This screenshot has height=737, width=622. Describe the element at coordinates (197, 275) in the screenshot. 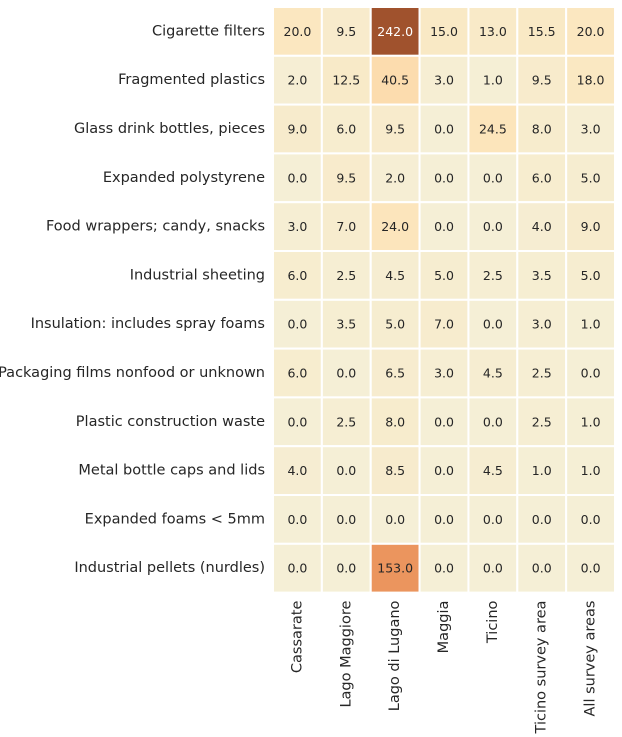

I see `row-label: Industrial sheeting` at that location.